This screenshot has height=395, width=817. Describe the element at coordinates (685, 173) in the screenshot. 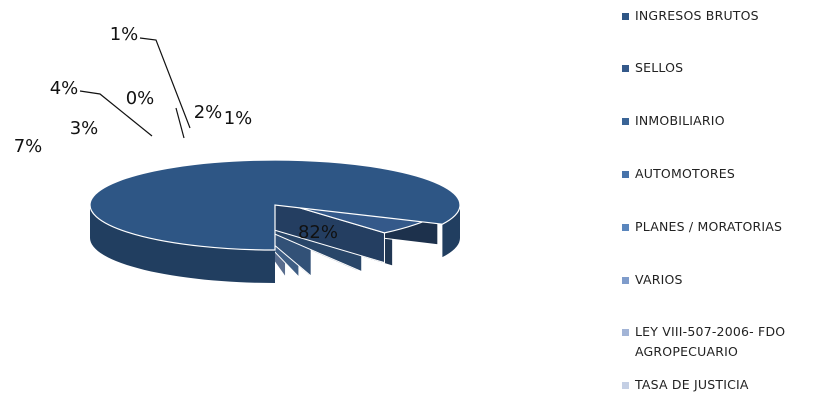

I see `legend-label: AUTOMOTORES` at that location.